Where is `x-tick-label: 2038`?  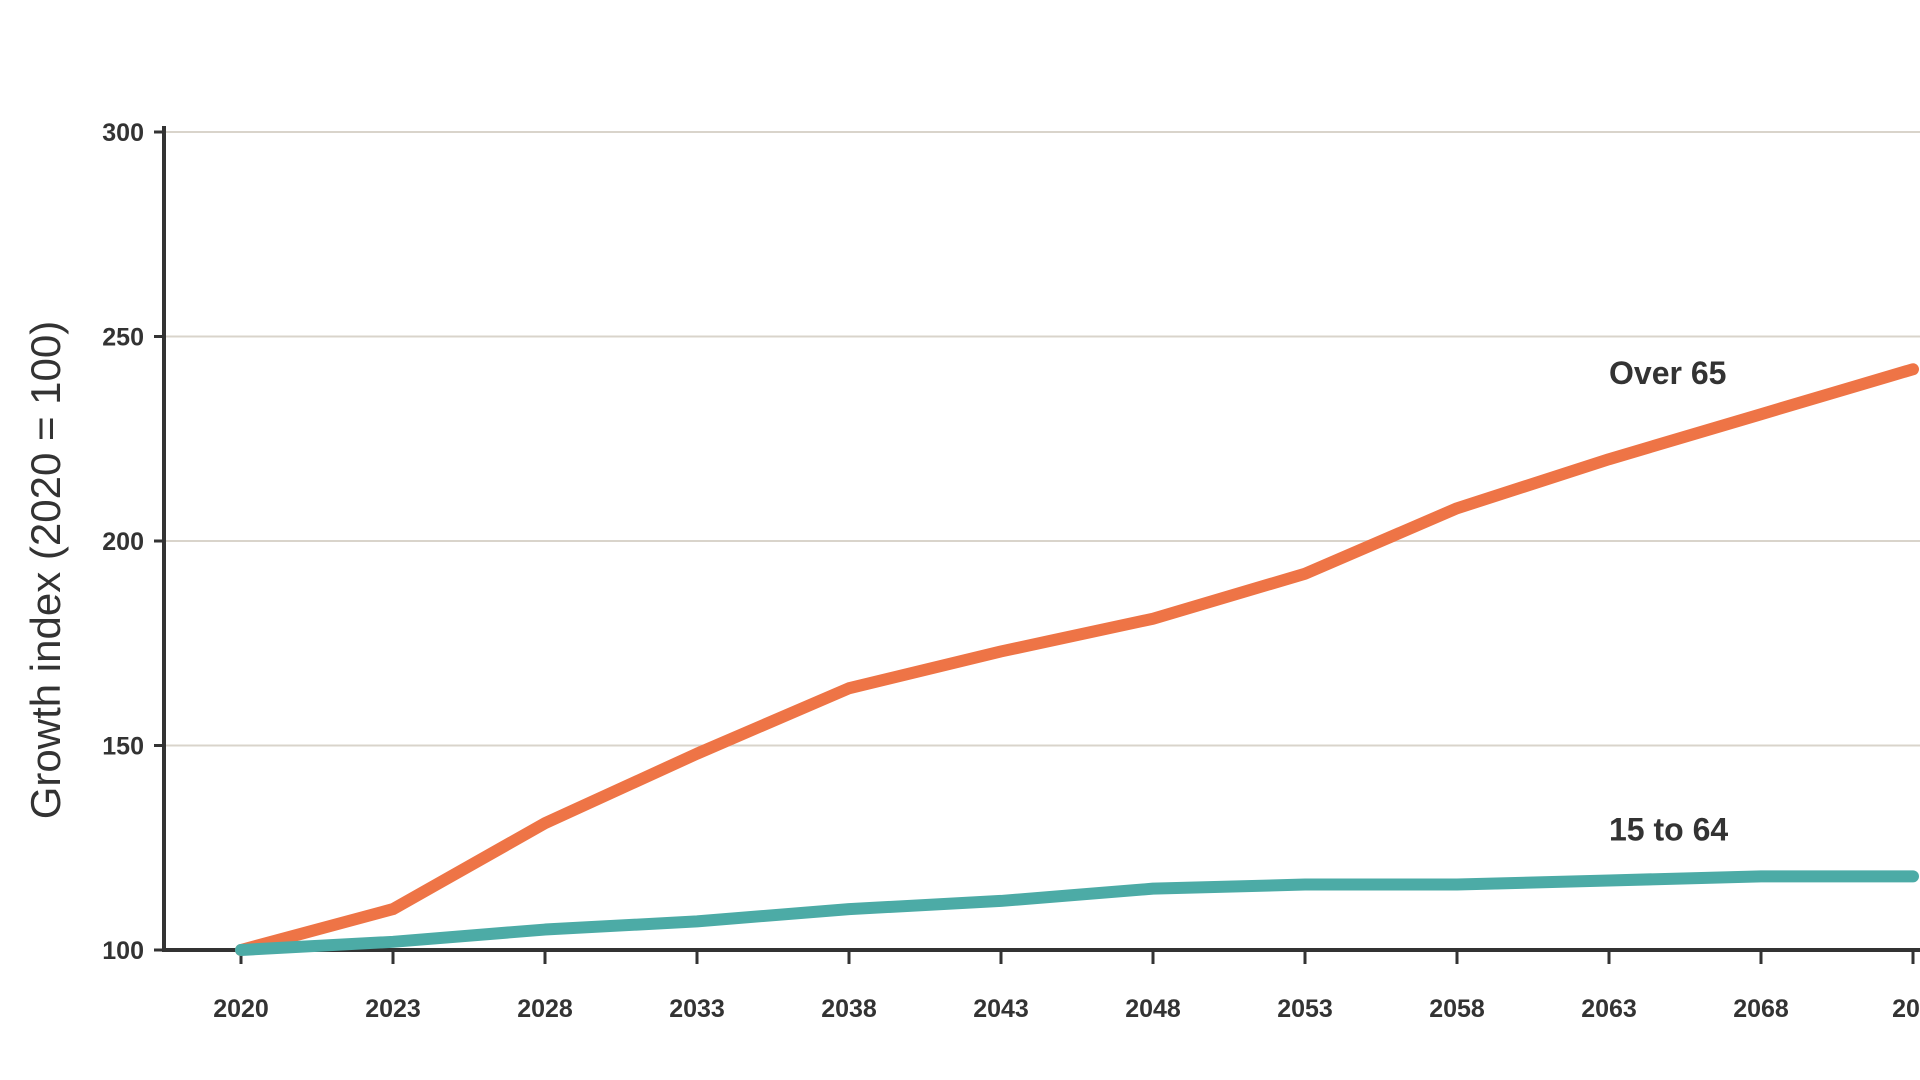
x-tick-label: 2038 is located at coordinates (849, 1009).